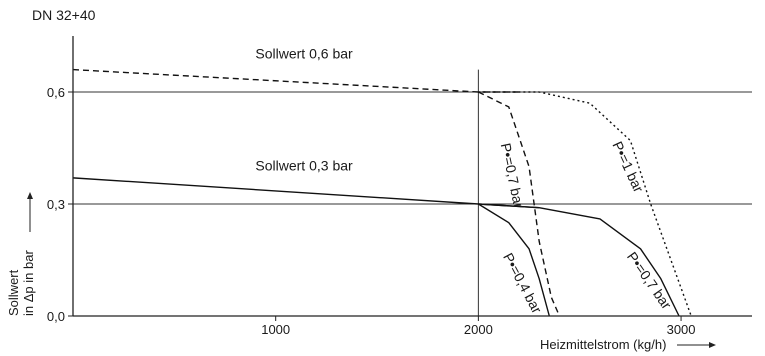 This screenshot has height=356, width=765. I want to click on x-tick-label: 2000, so click(478, 329).